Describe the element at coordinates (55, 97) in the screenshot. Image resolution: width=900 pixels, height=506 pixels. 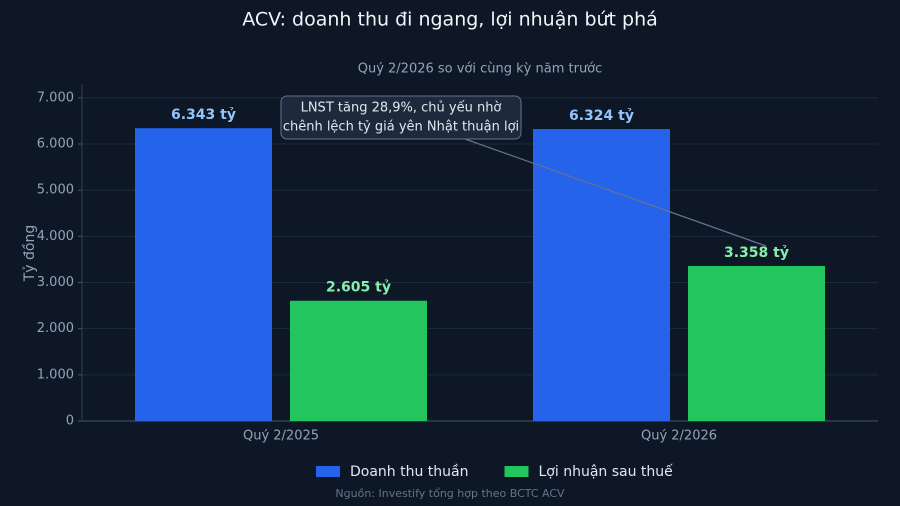
I see `y-tick-label: 7.000` at that location.